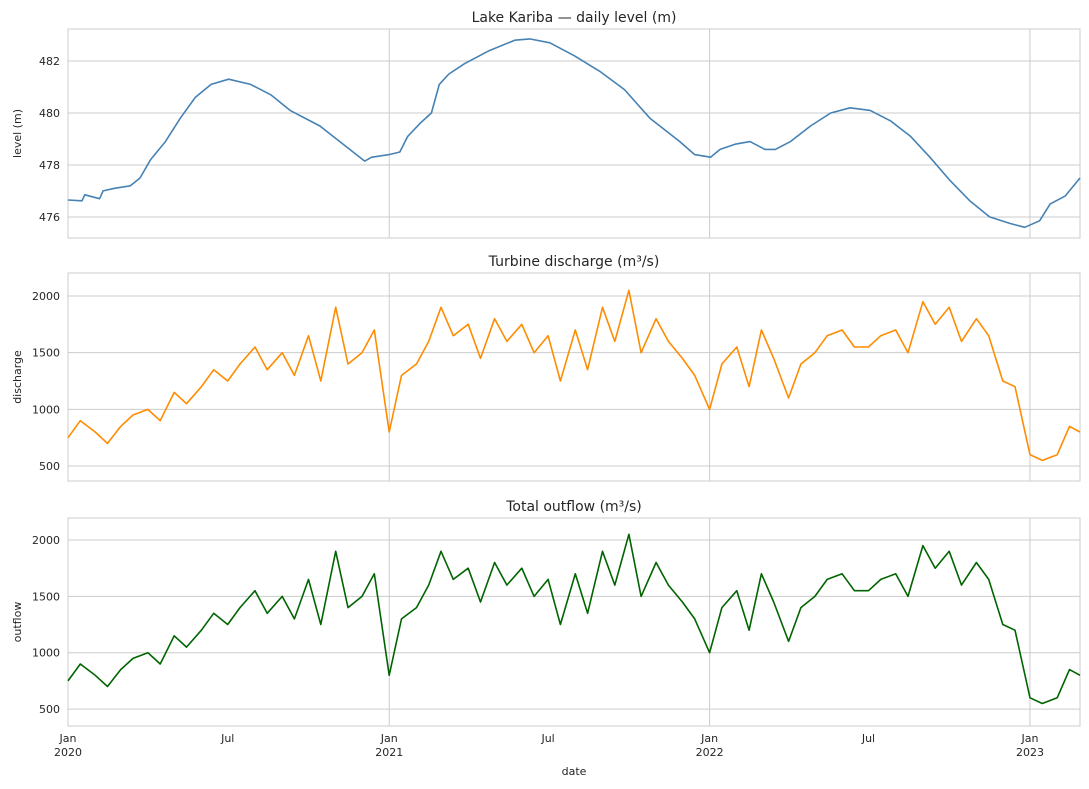 Image resolution: width=1089 pixels, height=789 pixels. I want to click on x-tick-year-label: 2021, so click(389, 752).